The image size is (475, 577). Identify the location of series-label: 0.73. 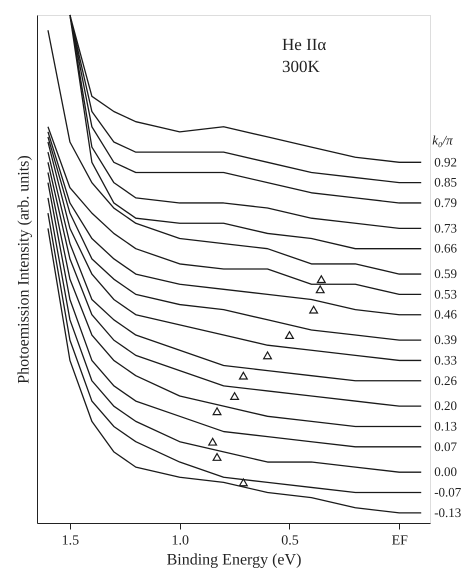
(445, 228).